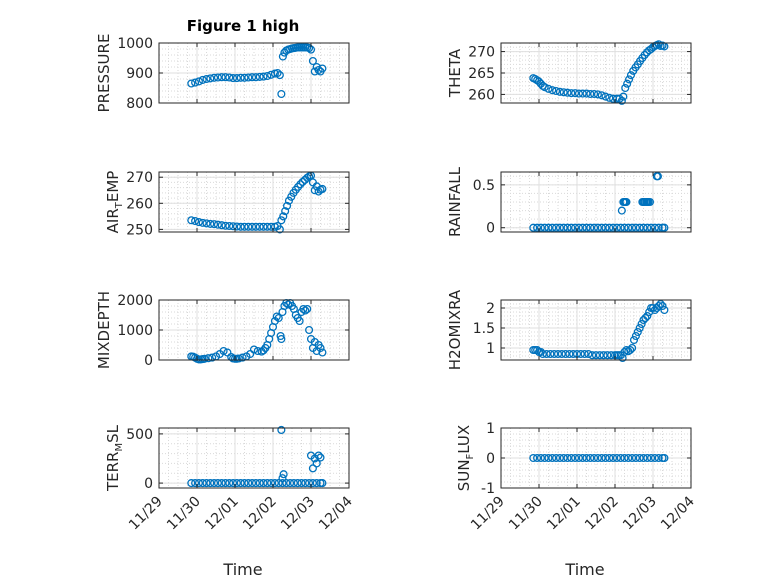 Image resolution: width=778 pixels, height=583 pixels. What do you see at coordinates (484, 329) in the screenshot?
I see `y-tick-label: 1.5` at bounding box center [484, 329].